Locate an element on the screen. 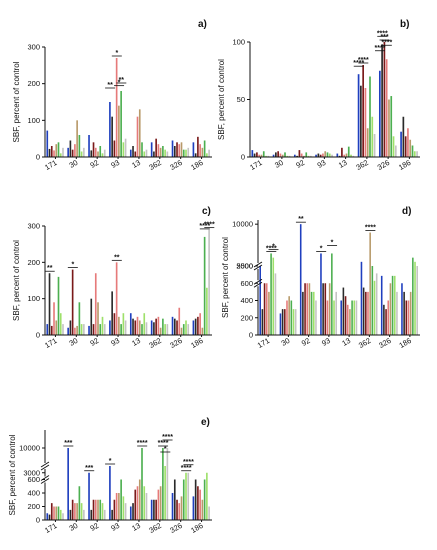 The width and height of the screenshot is (437, 550). y-tick-label: 0 is located at coordinates (38, 157).